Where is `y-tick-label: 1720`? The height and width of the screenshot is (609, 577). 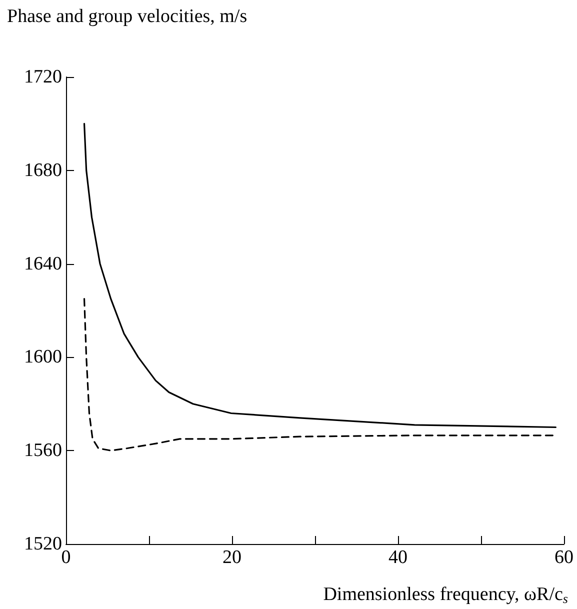
y-tick-label: 1720 is located at coordinates (43, 77).